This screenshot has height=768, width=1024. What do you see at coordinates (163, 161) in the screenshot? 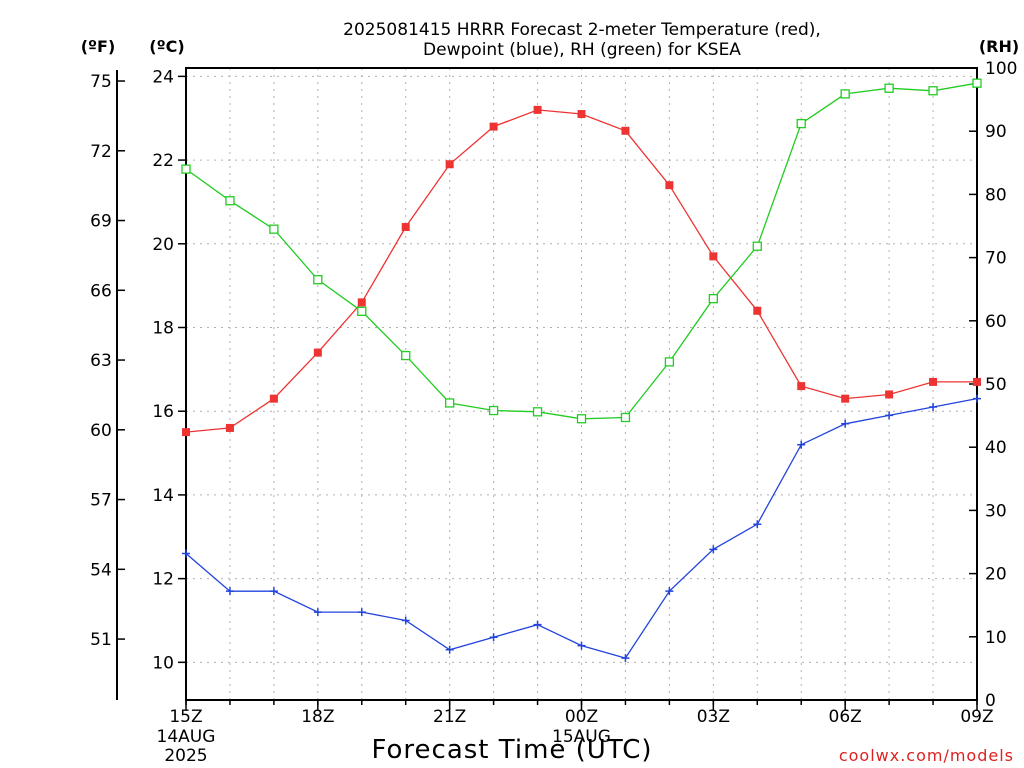
I see `celsius-tick-label: 22` at bounding box center [163, 161].